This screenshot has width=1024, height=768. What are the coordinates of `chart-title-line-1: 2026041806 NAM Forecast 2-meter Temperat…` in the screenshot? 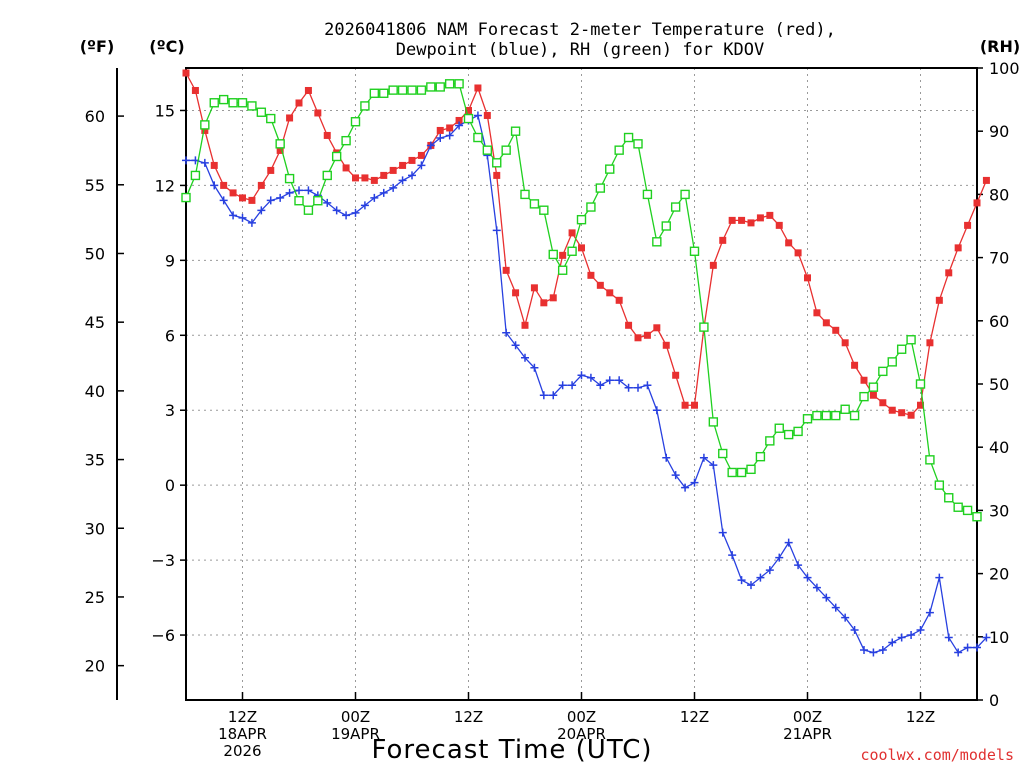 It's located at (580, 30).